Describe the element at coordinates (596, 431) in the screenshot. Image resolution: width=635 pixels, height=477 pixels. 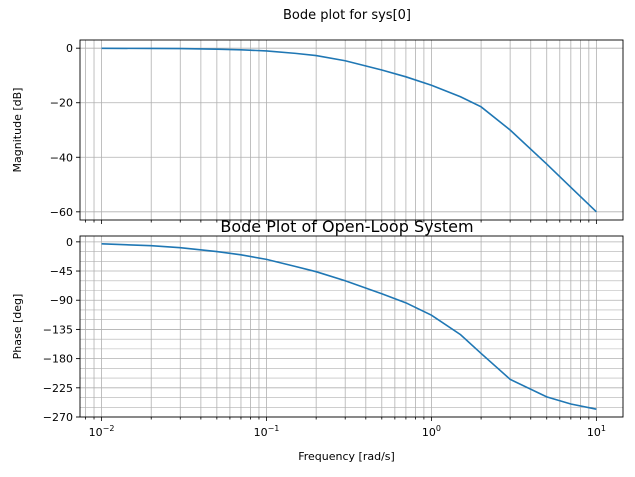
I see `x-tick-label: 10¹` at that location.